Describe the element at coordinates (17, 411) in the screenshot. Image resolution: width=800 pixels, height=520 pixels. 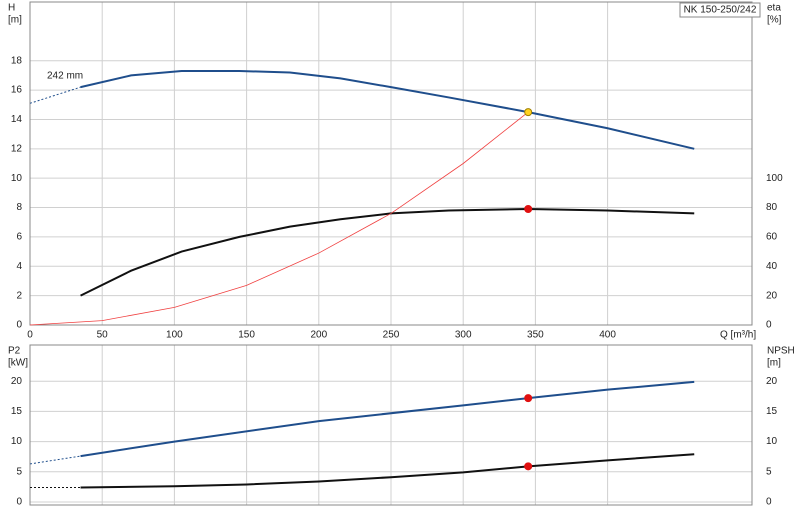
I see `y-tick-label: 15` at that location.